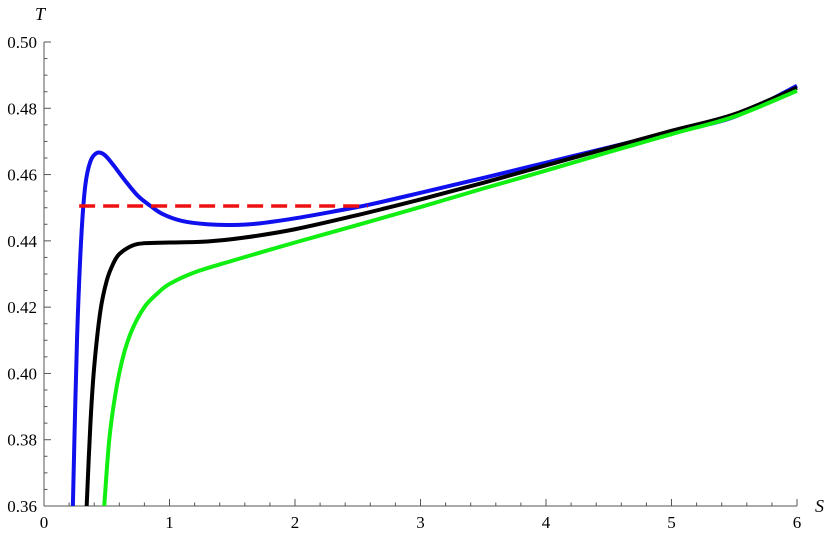 The image size is (830, 537). Describe the element at coordinates (546, 522) in the screenshot. I see `x-tick-label: 4` at that location.